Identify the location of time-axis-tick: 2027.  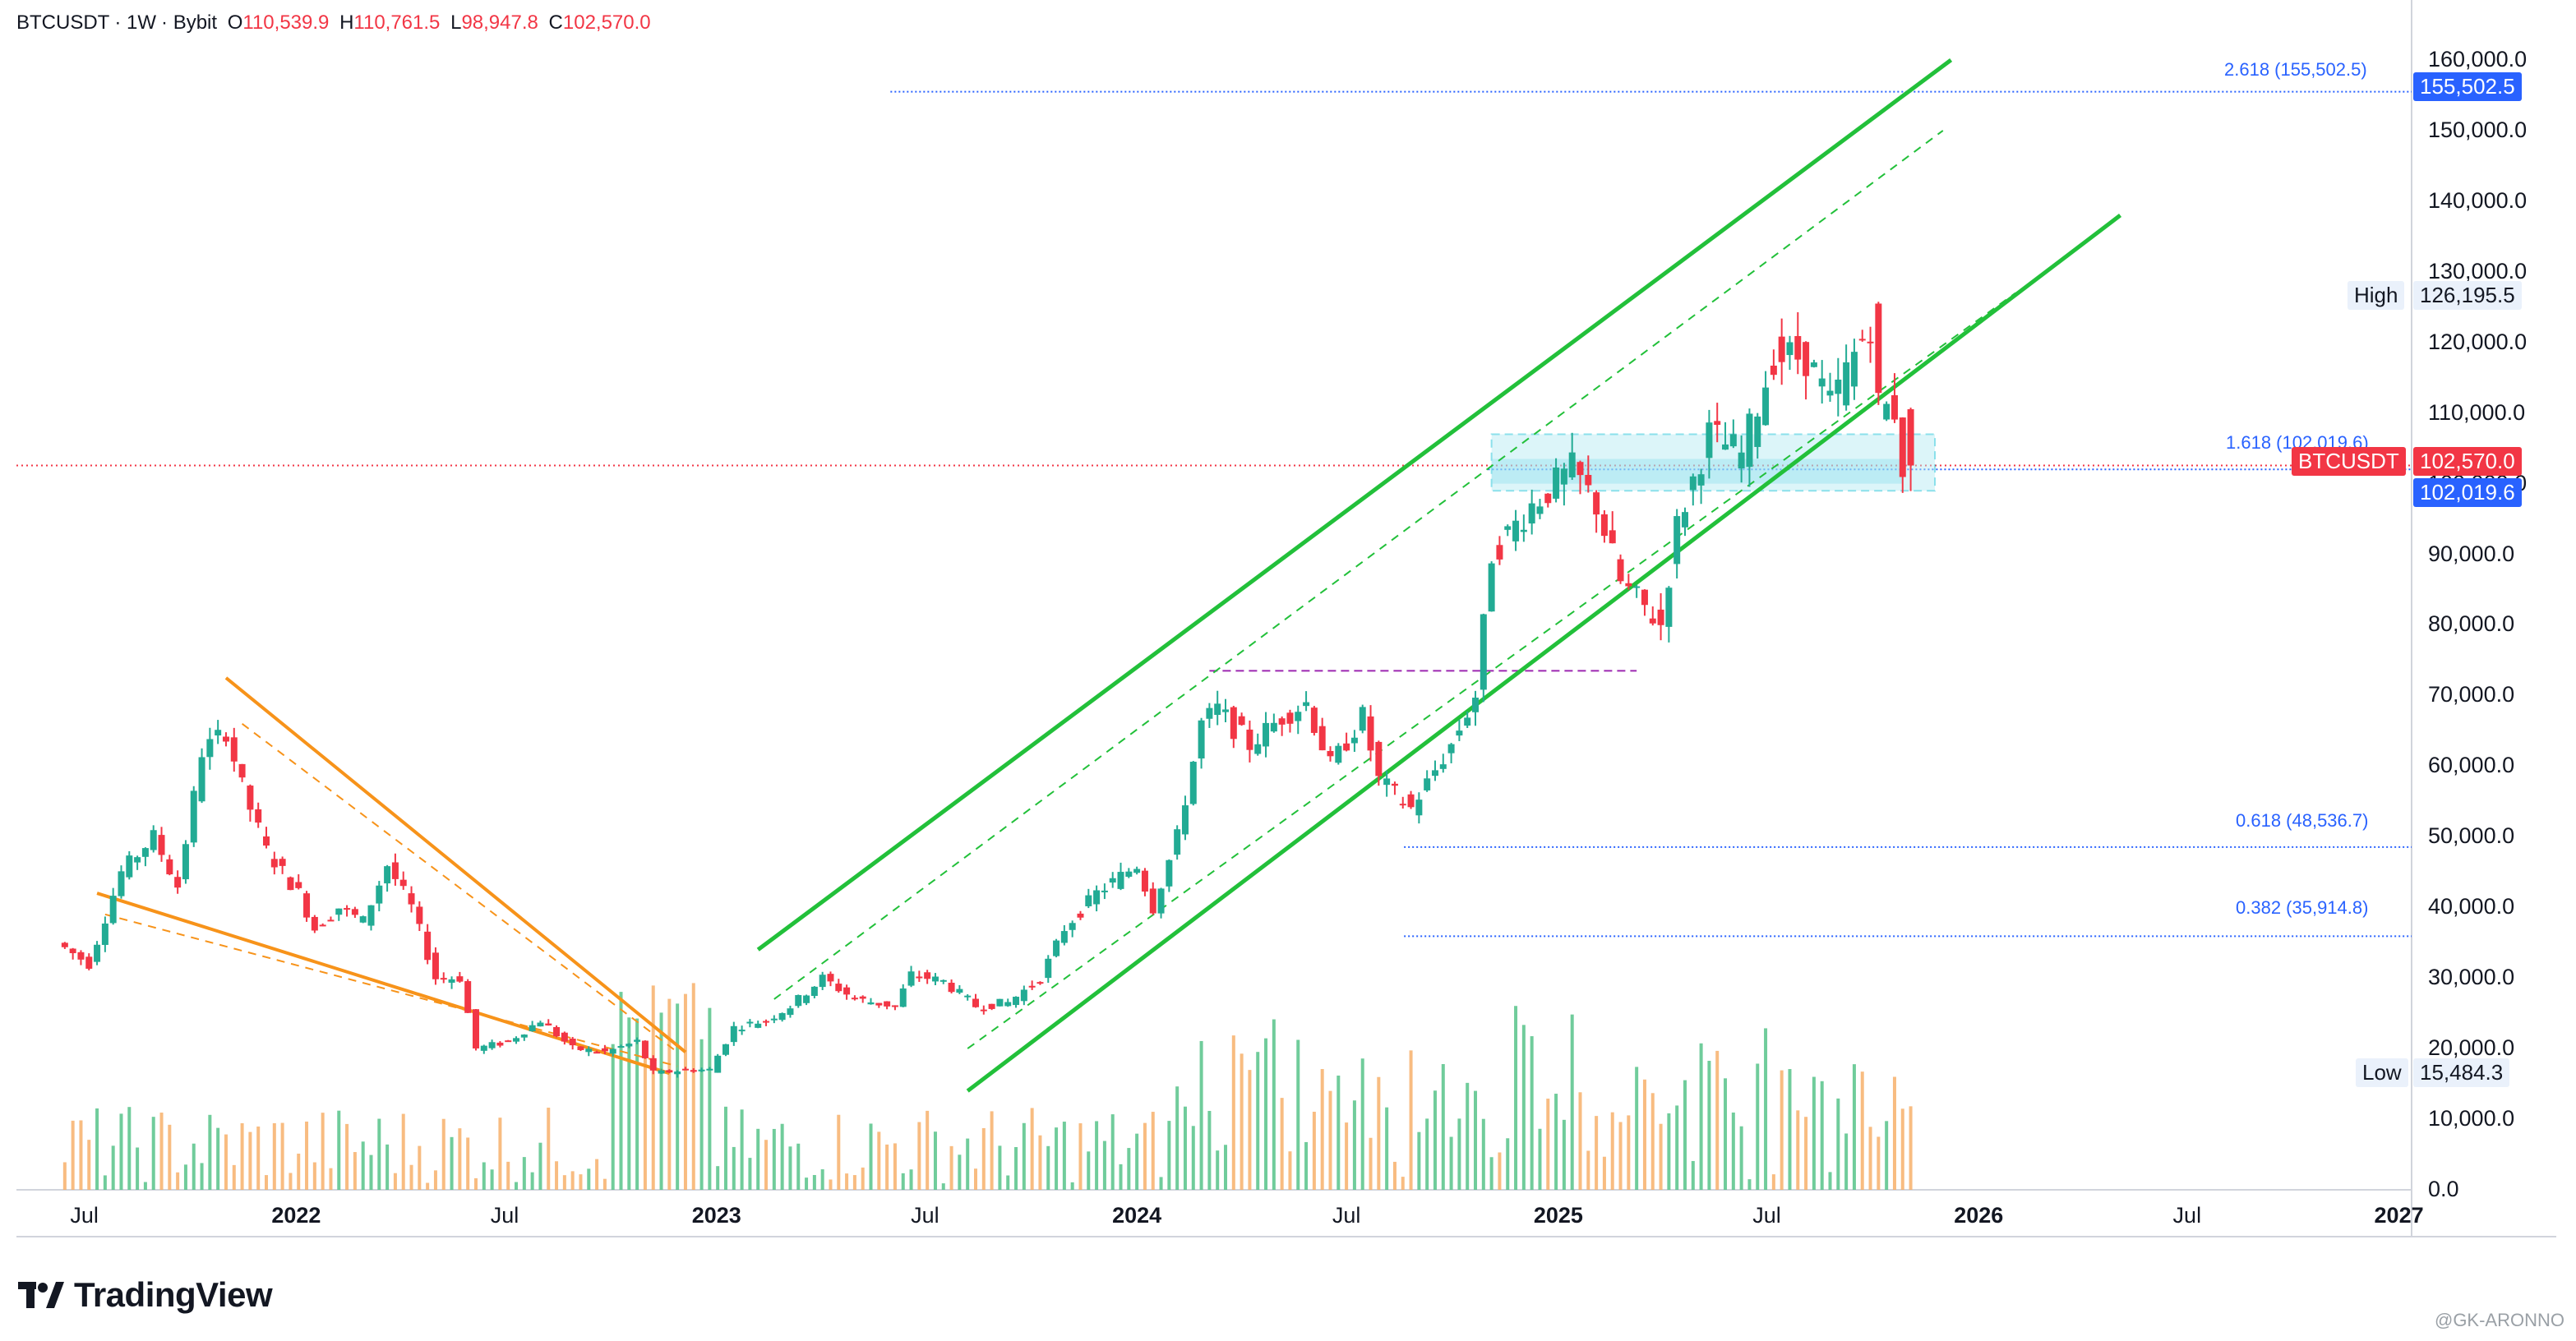
(2399, 1215).